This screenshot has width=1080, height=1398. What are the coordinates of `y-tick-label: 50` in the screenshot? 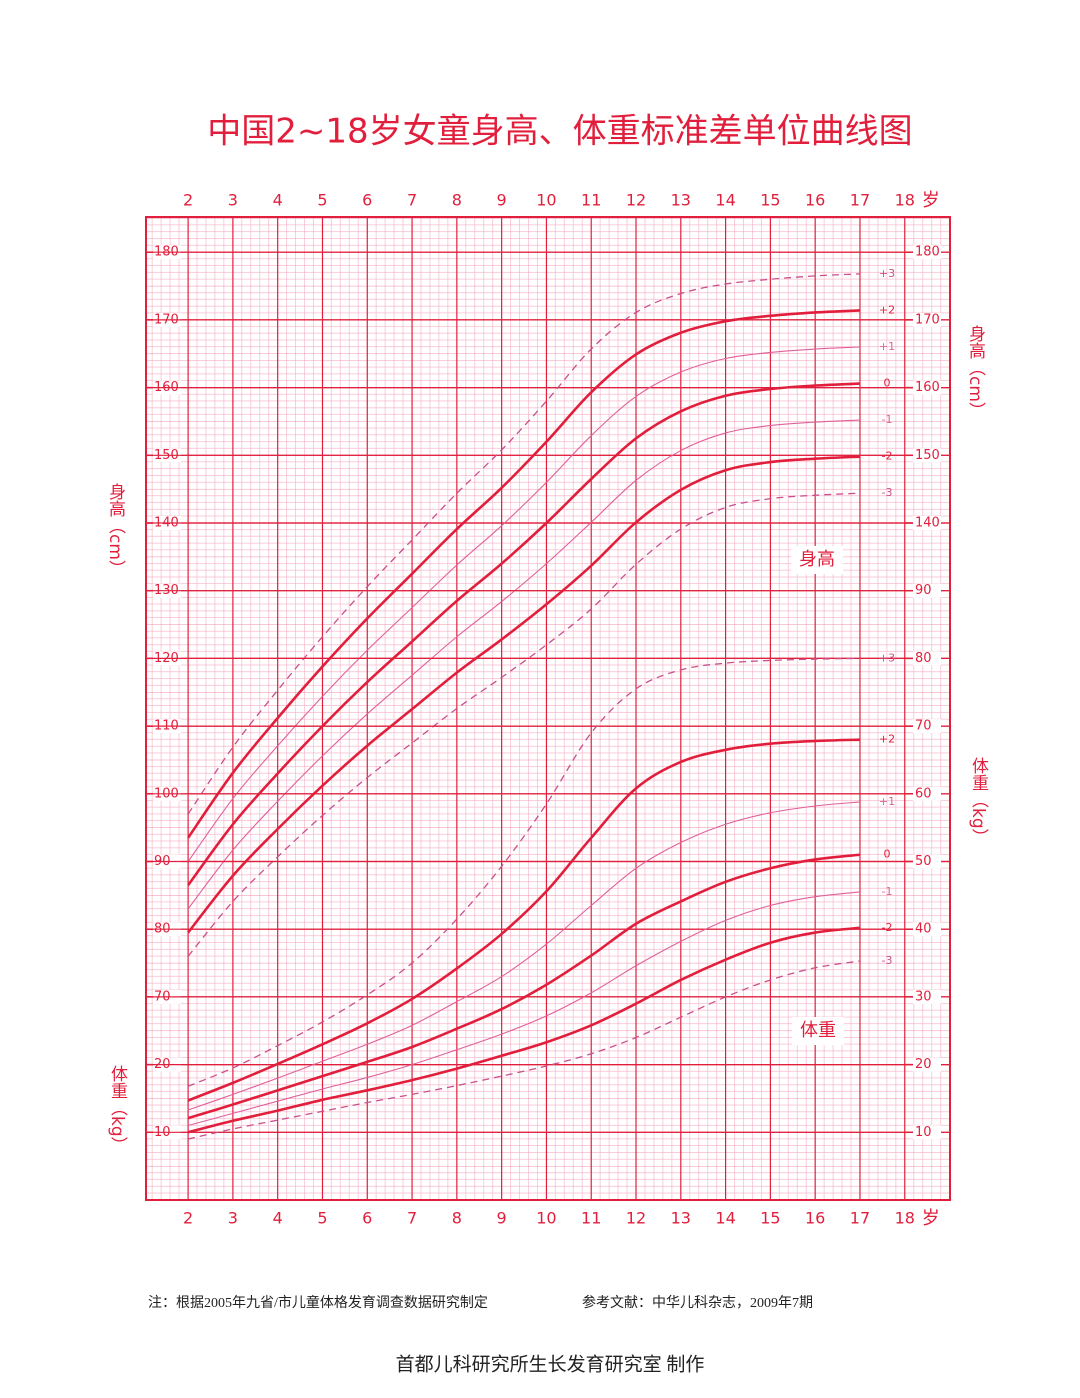 It's located at (923, 861).